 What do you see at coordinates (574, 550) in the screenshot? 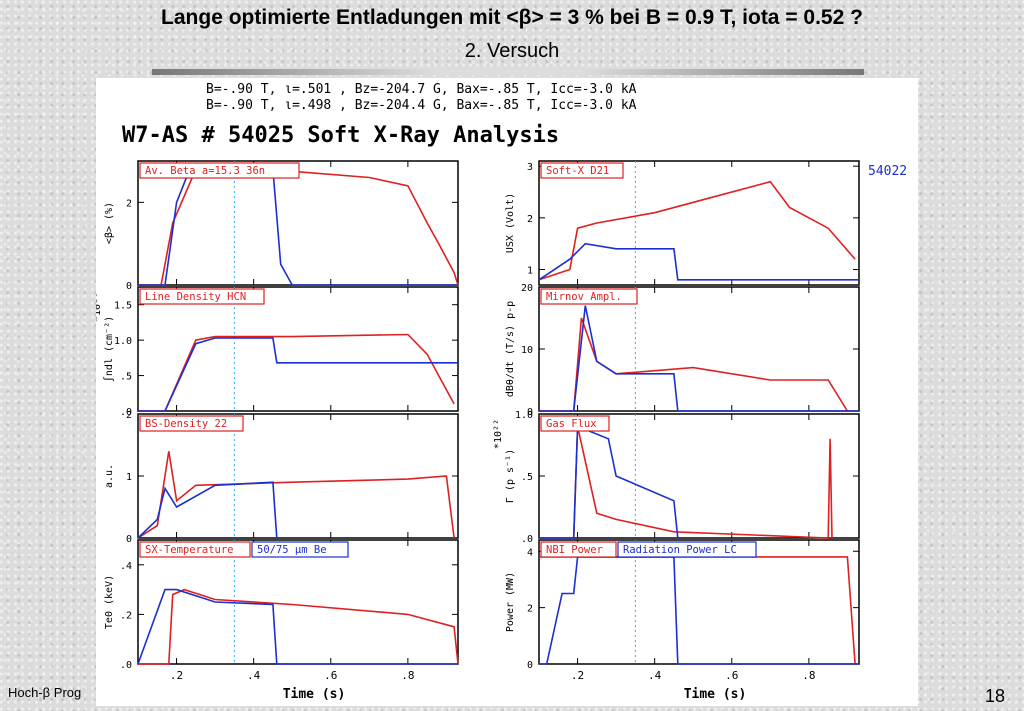
I see `panel-title: NBI Power` at bounding box center [574, 550].